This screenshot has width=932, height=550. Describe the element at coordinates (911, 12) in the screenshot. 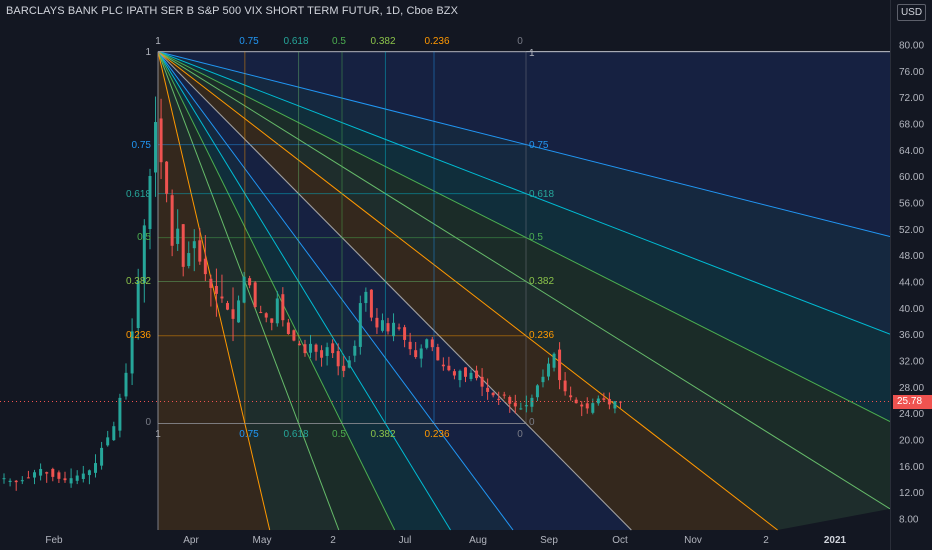

I see `currency-button: USD` at that location.